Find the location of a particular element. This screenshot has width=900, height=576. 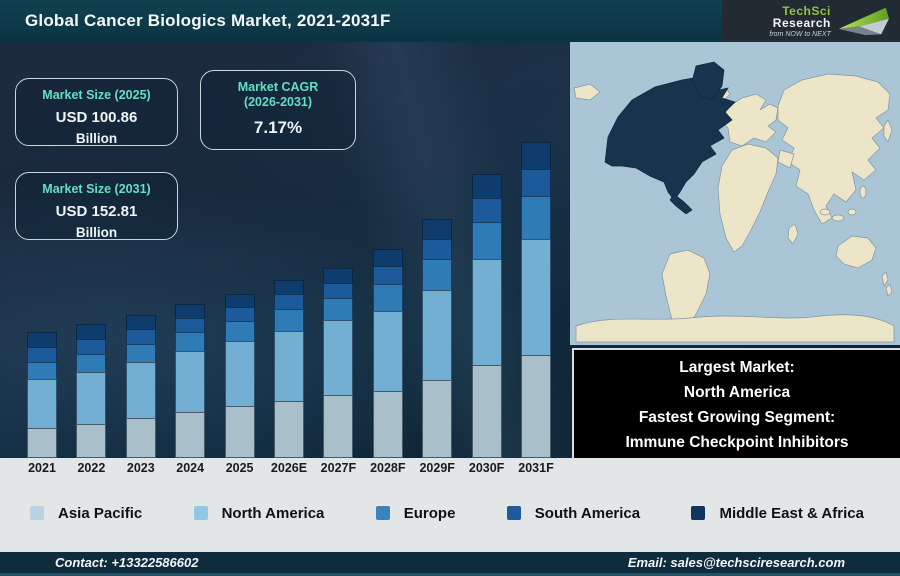

callout-line: North America is located at coordinates (737, 392).